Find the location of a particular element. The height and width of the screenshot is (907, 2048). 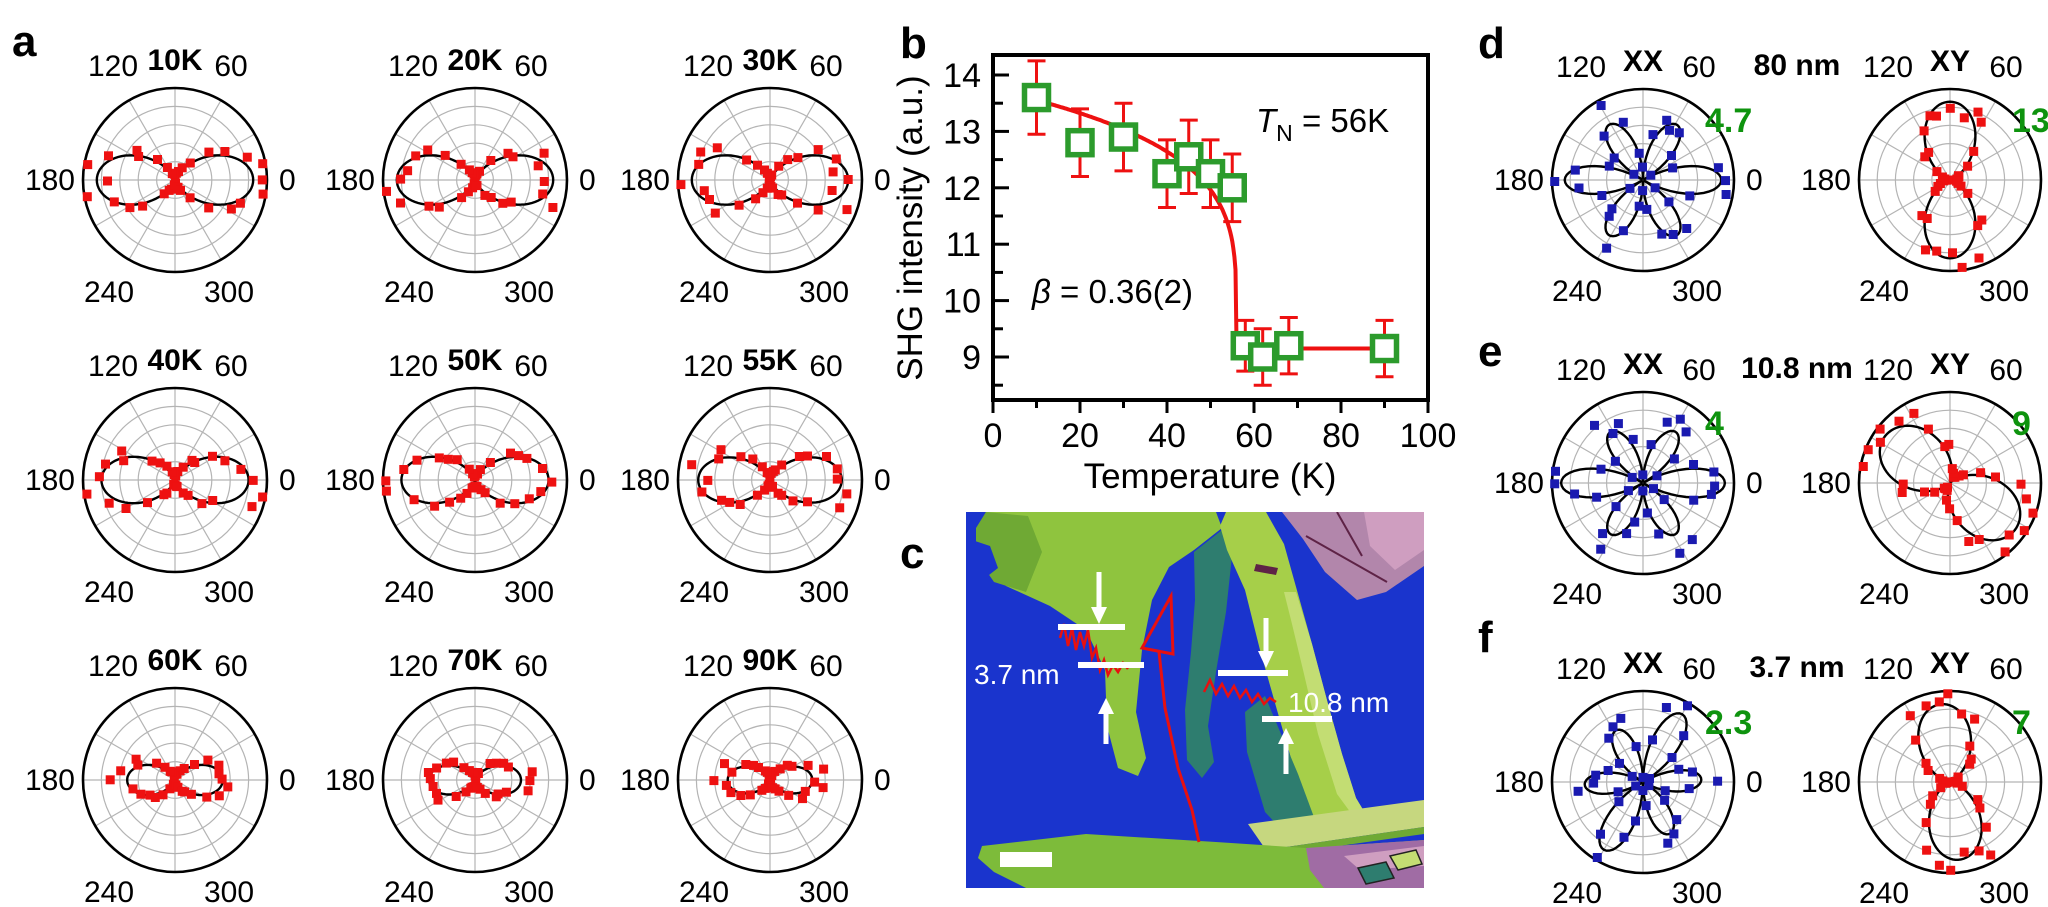

polar-title: 70K is located at coordinates (474, 660).